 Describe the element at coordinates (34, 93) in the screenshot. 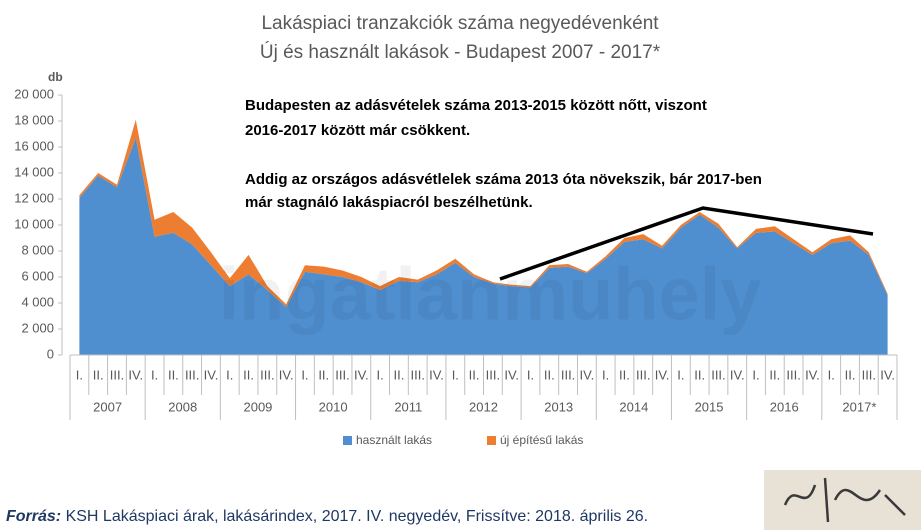

I see `y-tick-label: 20 000` at that location.